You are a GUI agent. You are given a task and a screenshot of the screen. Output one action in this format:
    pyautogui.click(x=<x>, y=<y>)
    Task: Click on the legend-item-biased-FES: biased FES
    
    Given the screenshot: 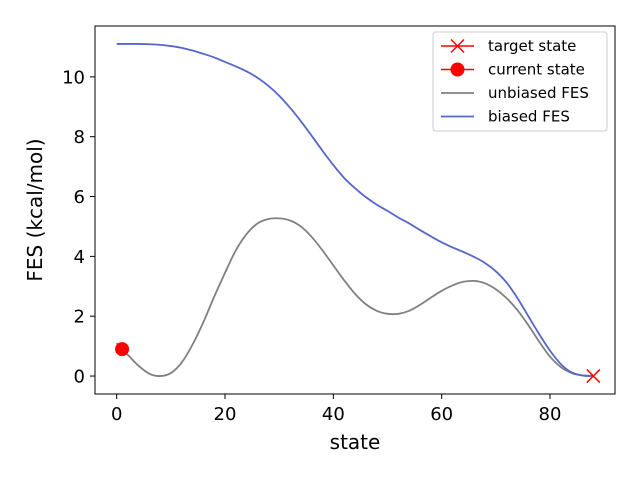 What is the action you would take?
    pyautogui.click(x=505, y=117)
    